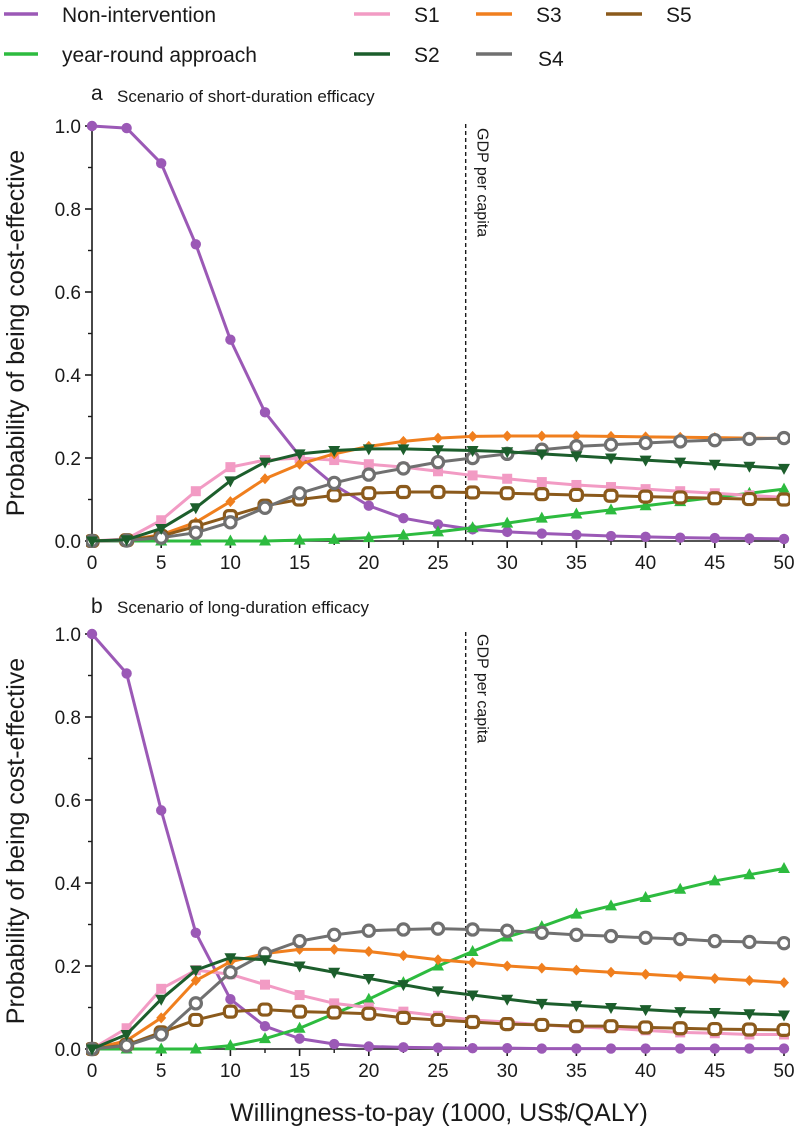  I want to click on panel-a-x-tick-label: 0, so click(92, 563).